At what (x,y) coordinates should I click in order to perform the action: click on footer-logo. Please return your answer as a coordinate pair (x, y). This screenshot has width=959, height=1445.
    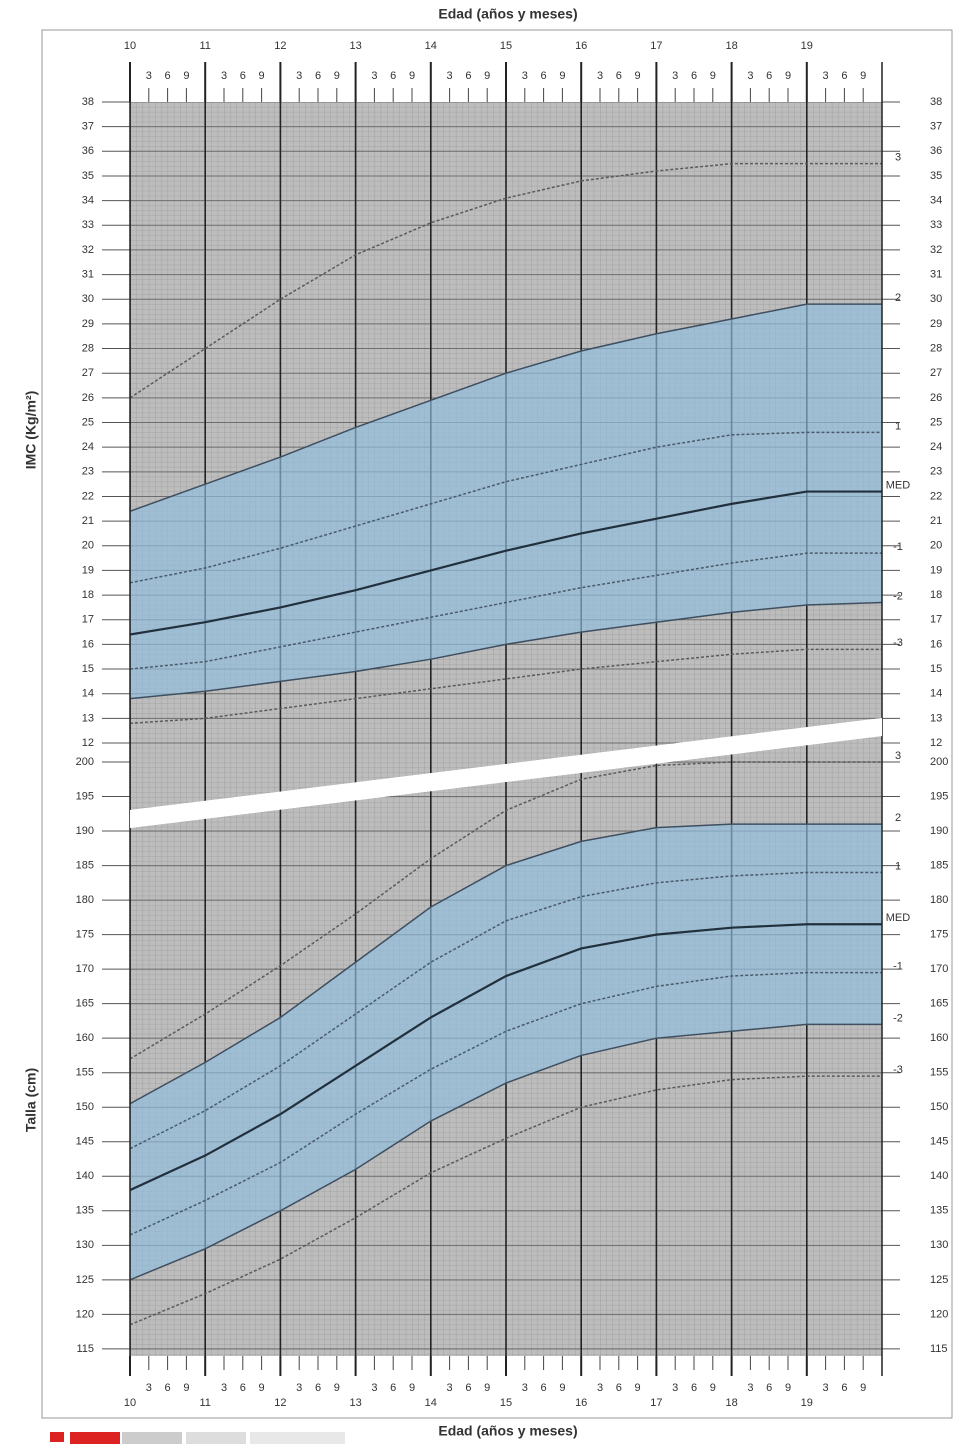
    Looking at the image, I should click on (197, 1438).